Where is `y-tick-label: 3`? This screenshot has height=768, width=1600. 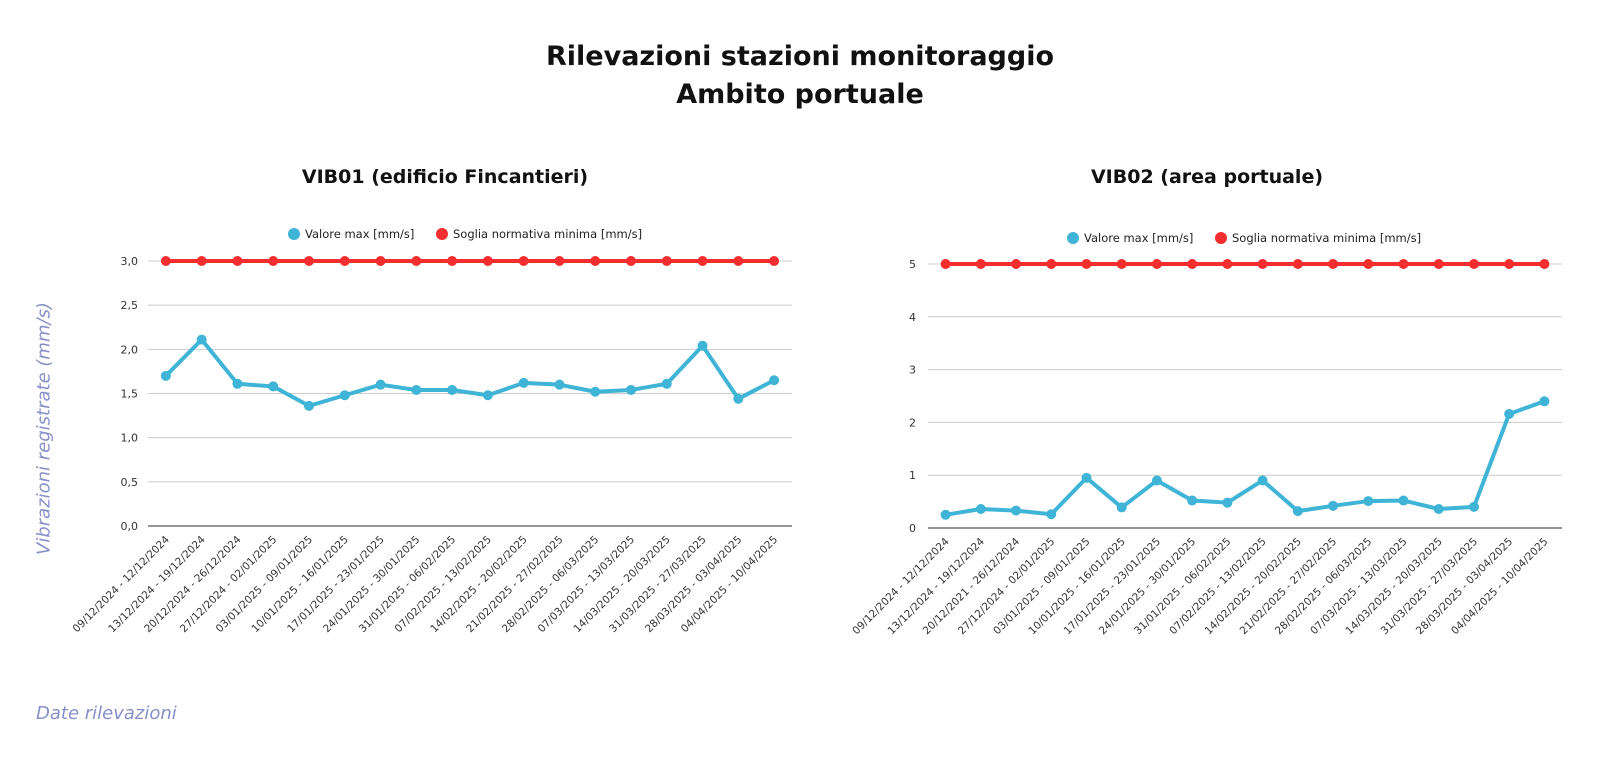
y-tick-label: 3 is located at coordinates (912, 370).